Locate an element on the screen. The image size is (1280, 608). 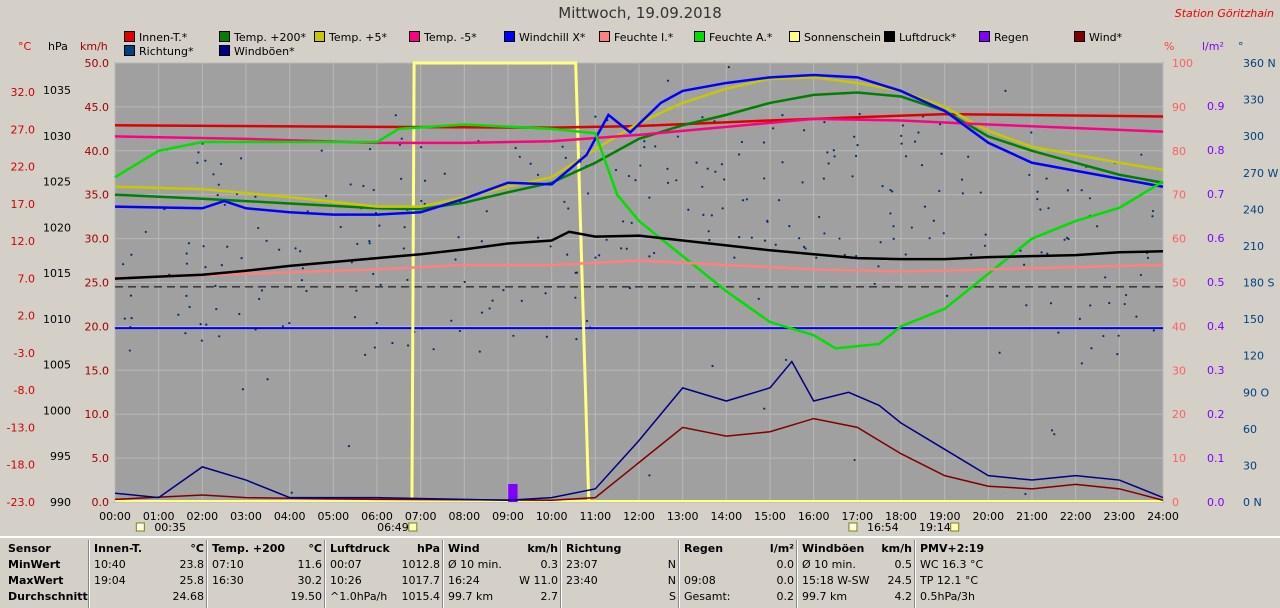
stat-header-label: Innen-T. is located at coordinates (118, 548).